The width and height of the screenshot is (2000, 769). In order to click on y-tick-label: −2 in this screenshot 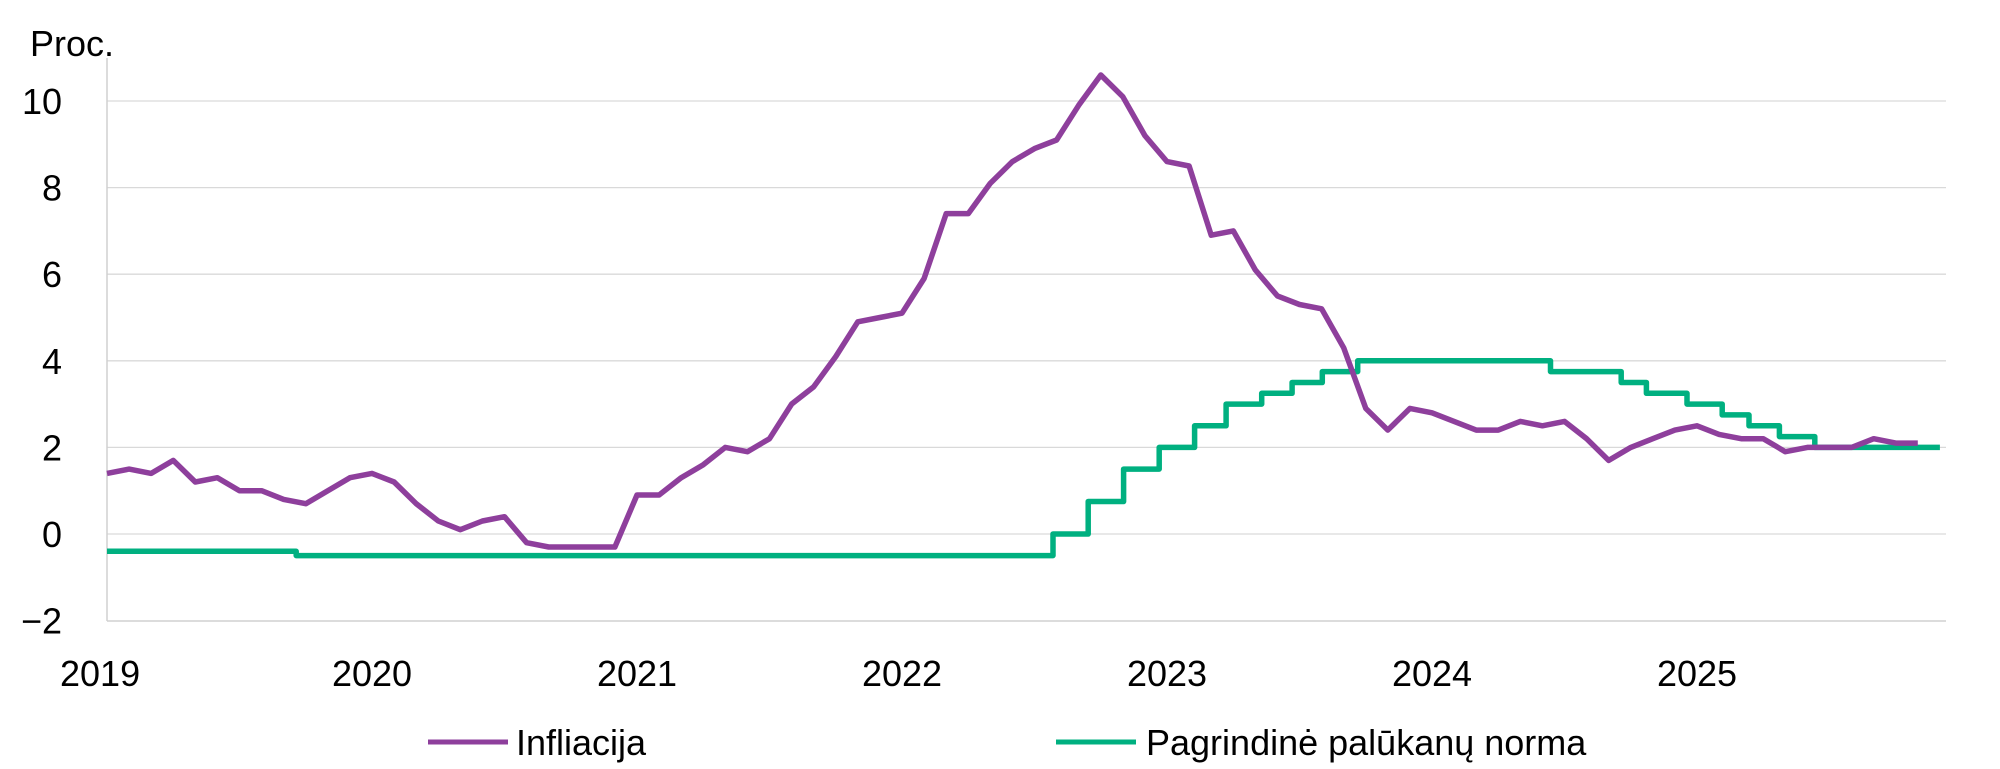, I will do `click(41, 621)`.